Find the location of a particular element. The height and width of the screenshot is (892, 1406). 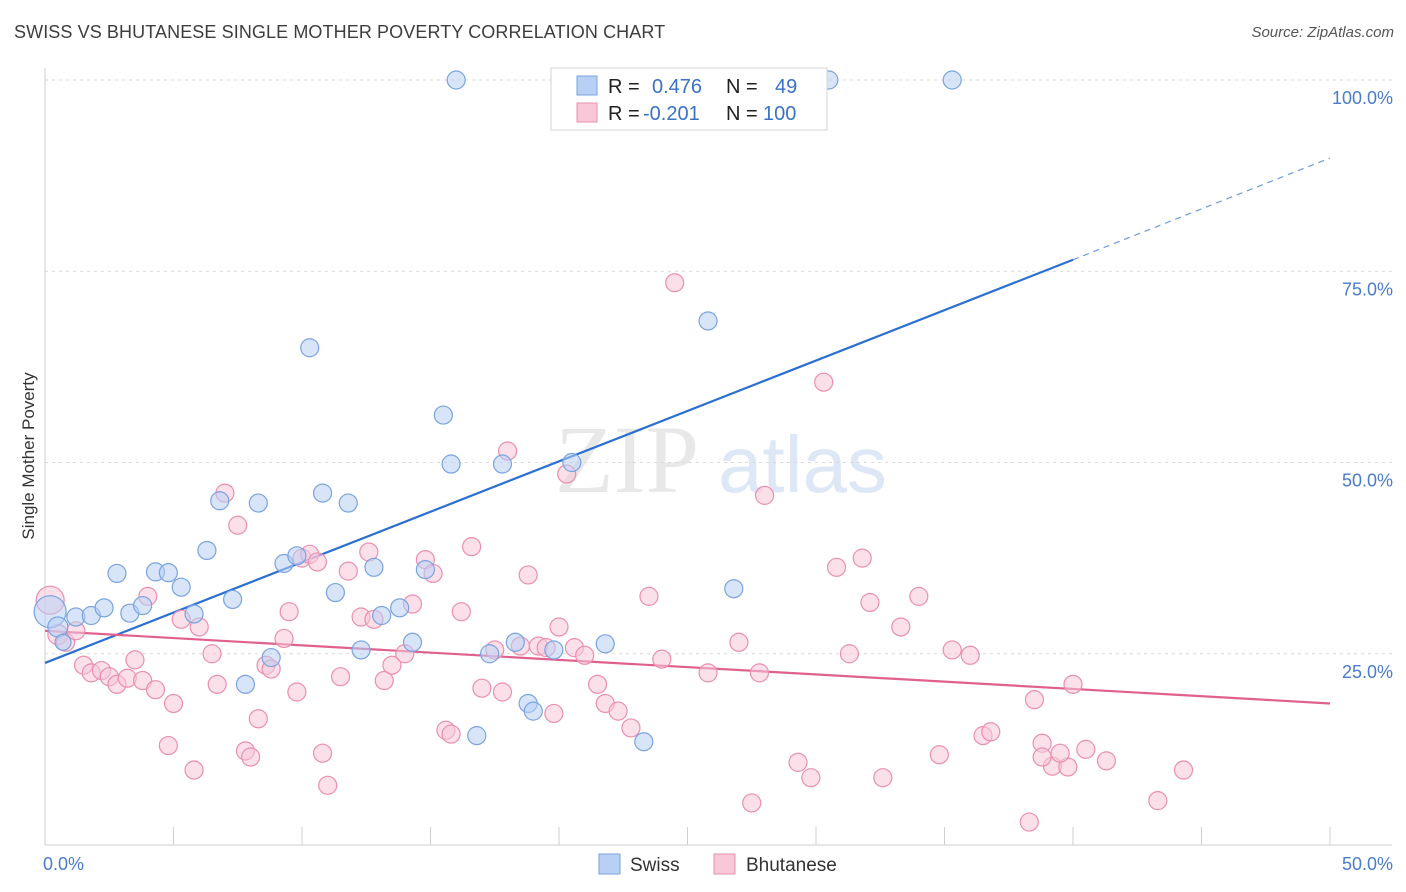

y-tick-label: 100.0% is located at coordinates (1362, 98).